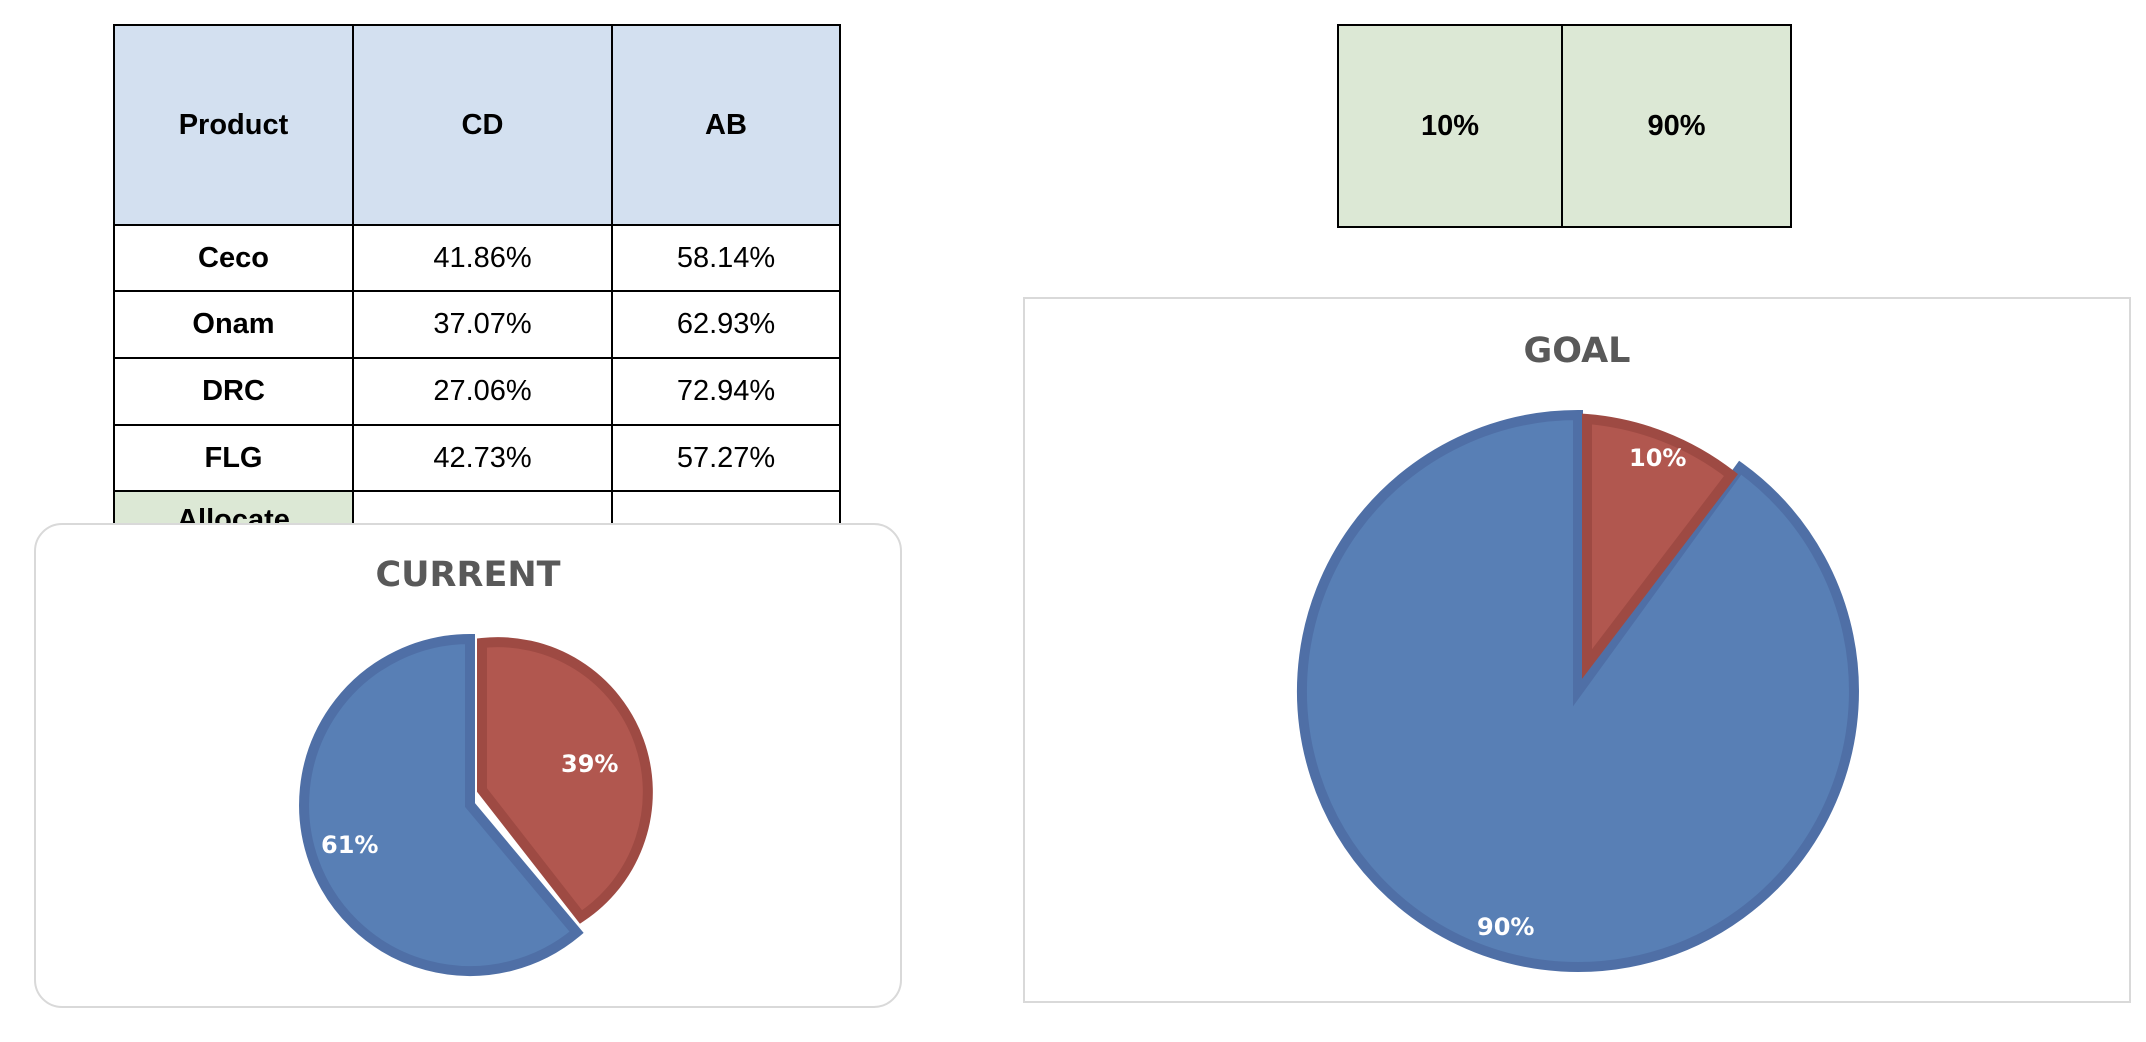 This screenshot has width=2146, height=1042. What do you see at coordinates (482, 324) in the screenshot?
I see `cell-cd: 37.07%` at bounding box center [482, 324].